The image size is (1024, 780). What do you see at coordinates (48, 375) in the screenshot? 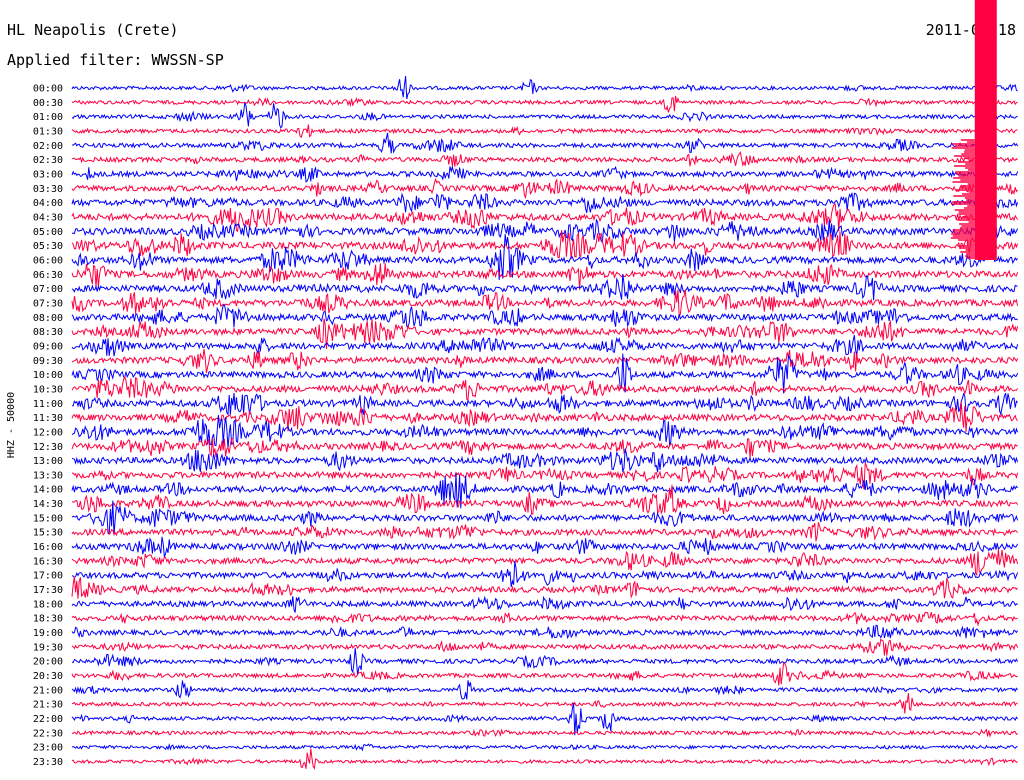
I see `row-time-label: 10:00` at bounding box center [48, 375].